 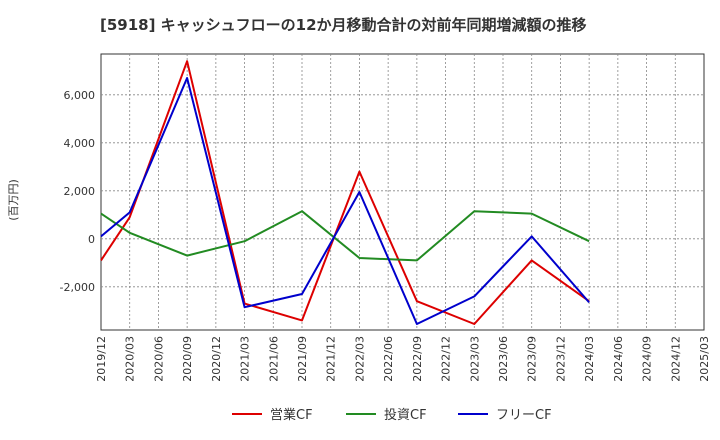 I want to click on legend-label: 営業CF, so click(x=291, y=415).